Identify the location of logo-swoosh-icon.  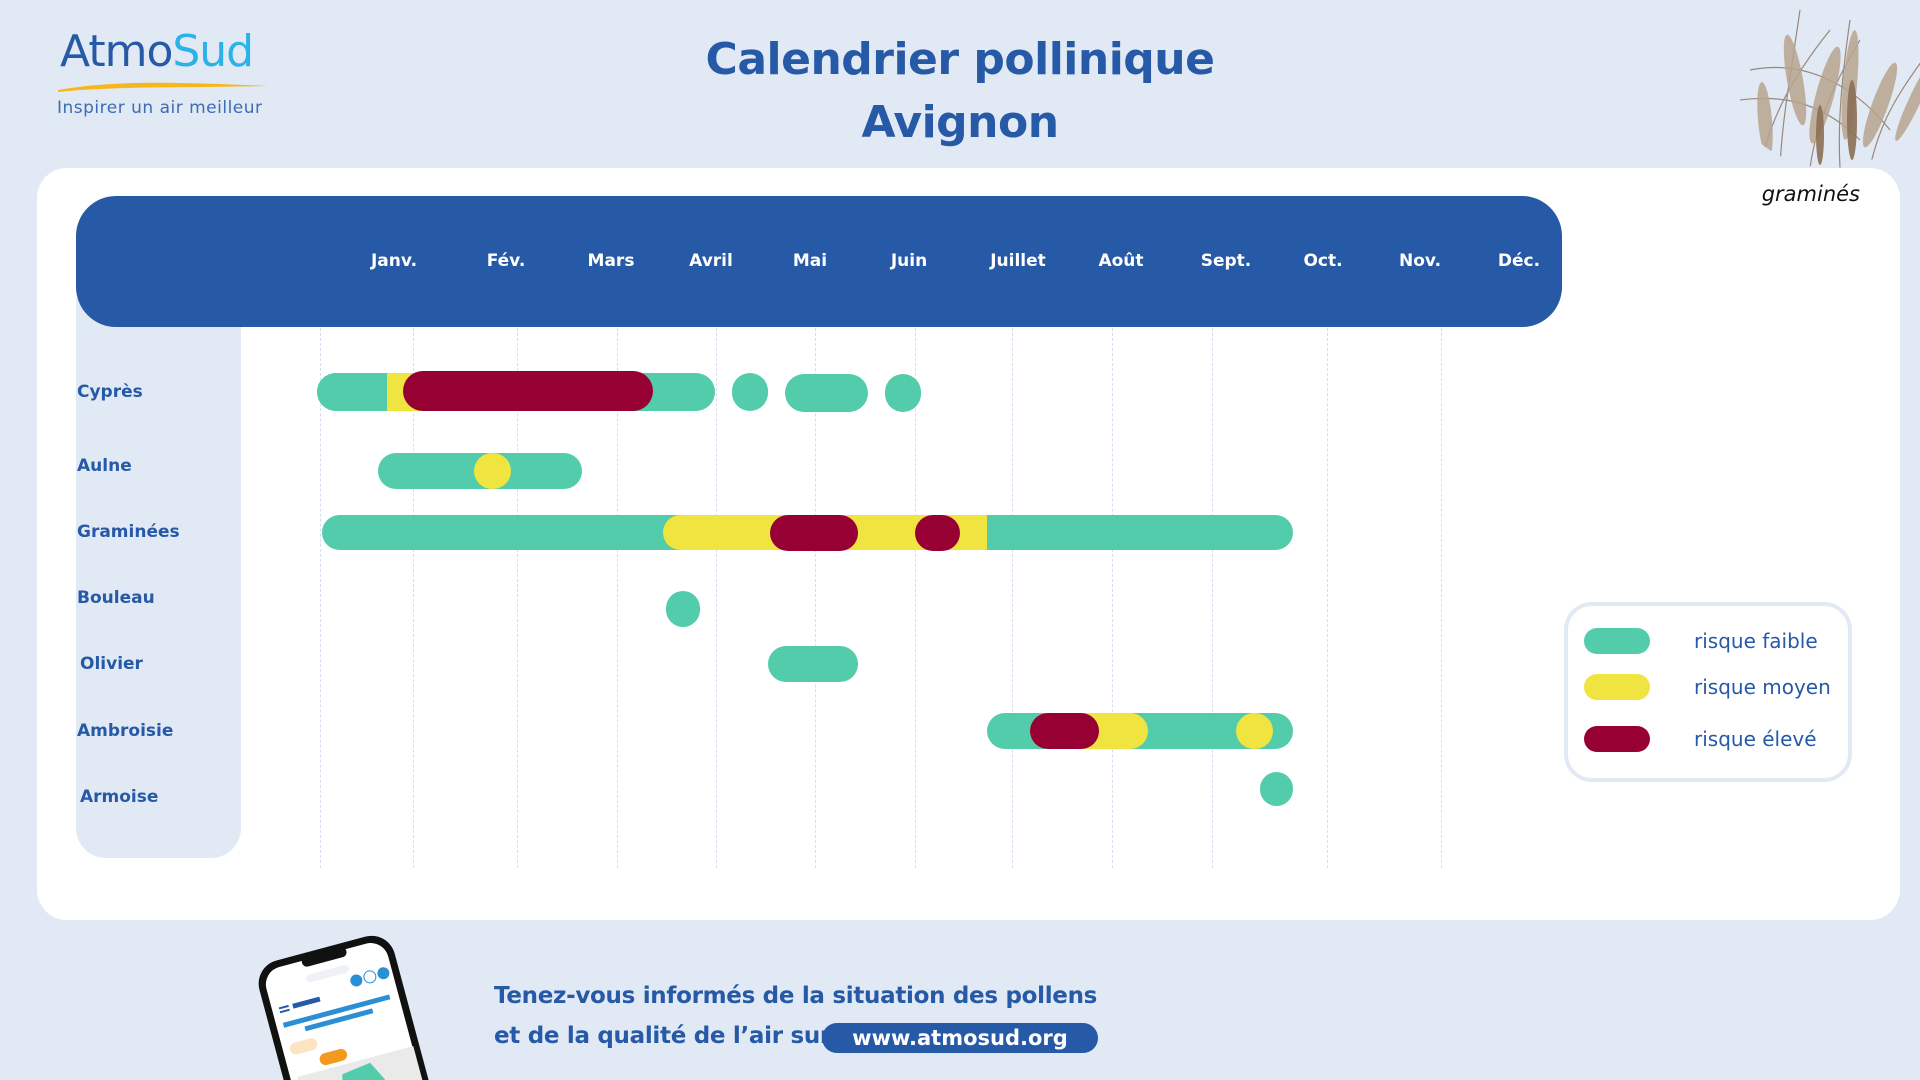
(163, 87).